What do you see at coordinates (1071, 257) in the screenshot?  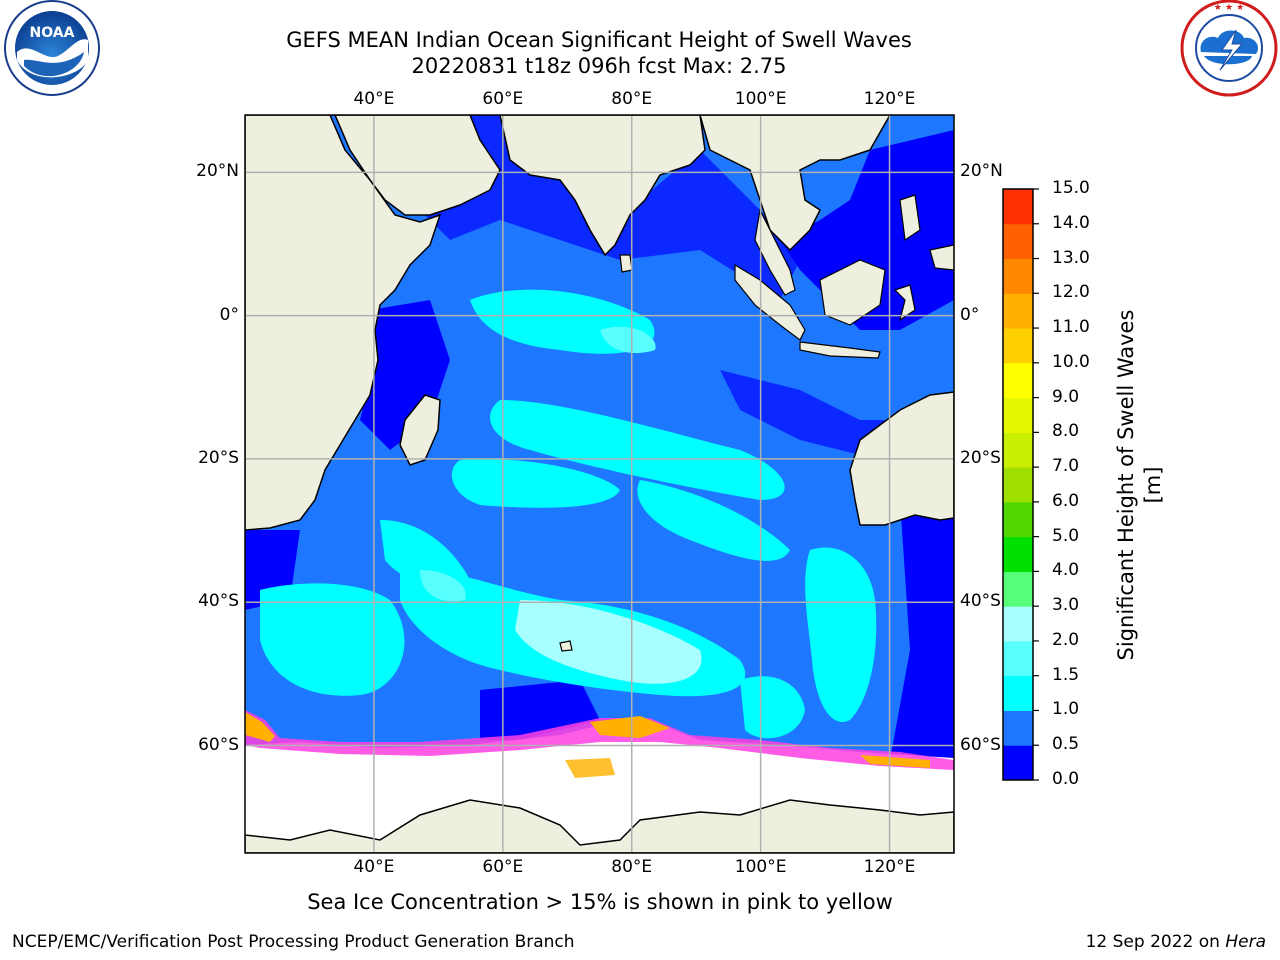 I see `colorbar-tick-label: 13.0` at bounding box center [1071, 257].